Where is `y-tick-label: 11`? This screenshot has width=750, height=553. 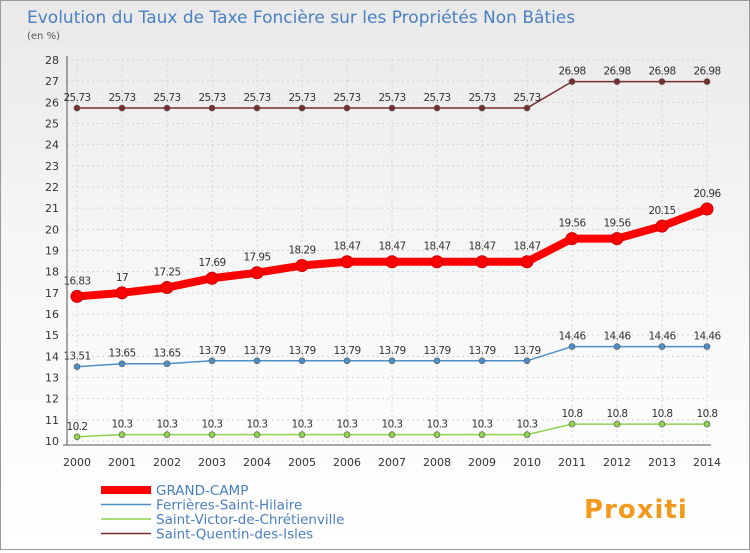
y-tick-label: 11 is located at coordinates (52, 420).